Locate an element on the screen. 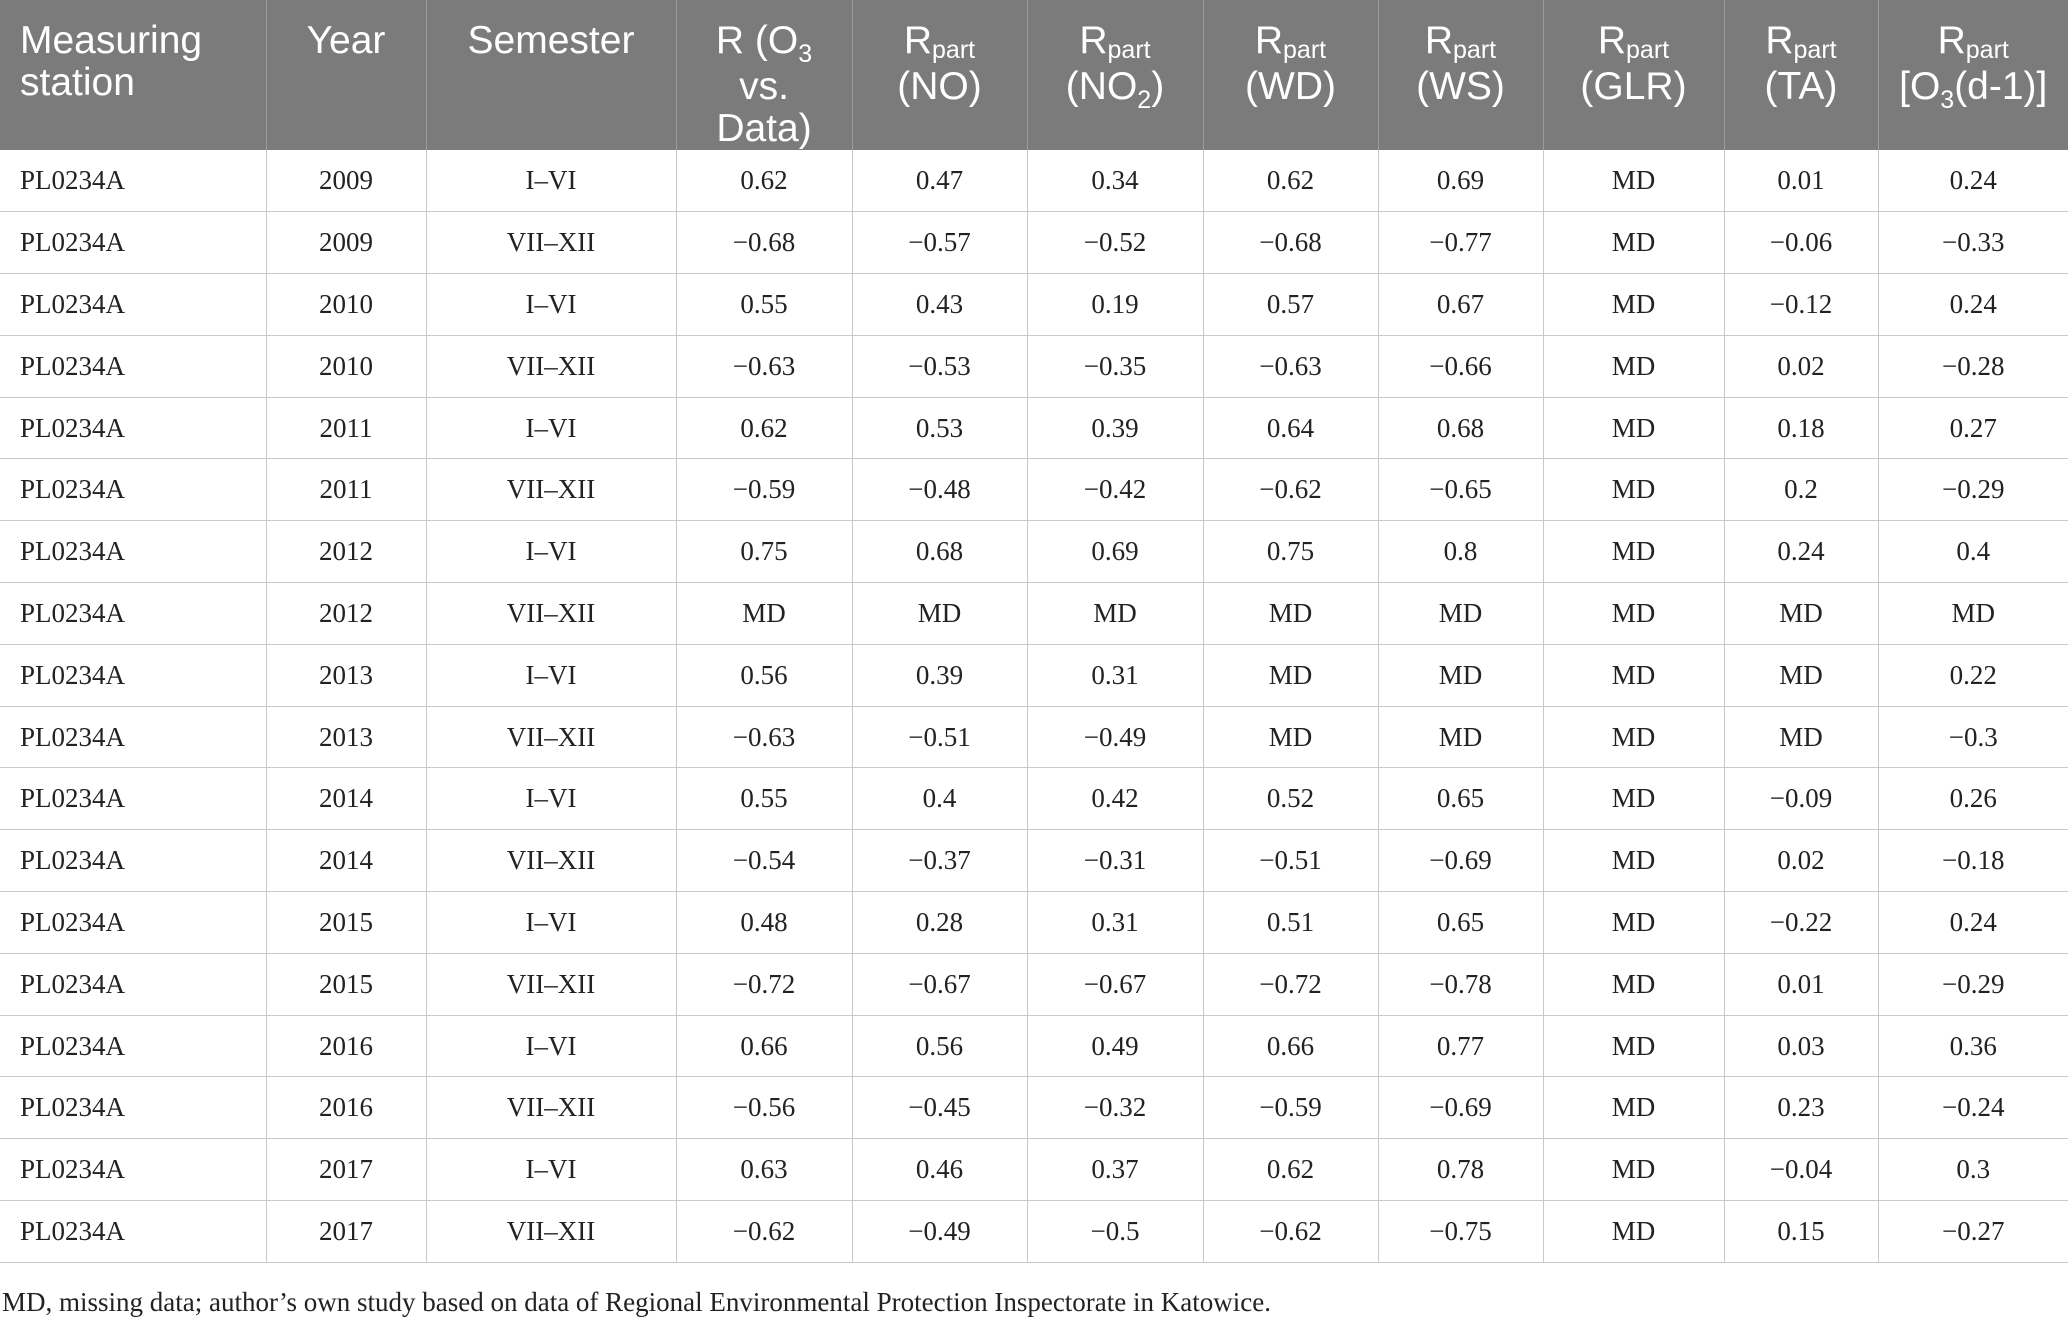  cell-r: 0.66 is located at coordinates (764, 1046).